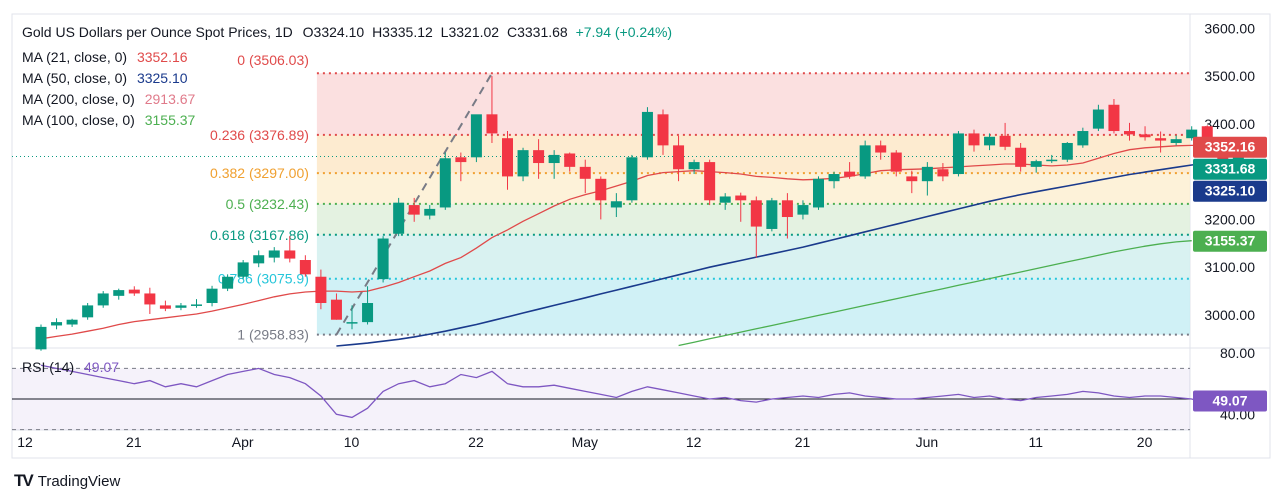 The image size is (1280, 502). What do you see at coordinates (75, 57) in the screenshot?
I see `ma21-label: MA (21, close, 0)` at bounding box center [75, 57].